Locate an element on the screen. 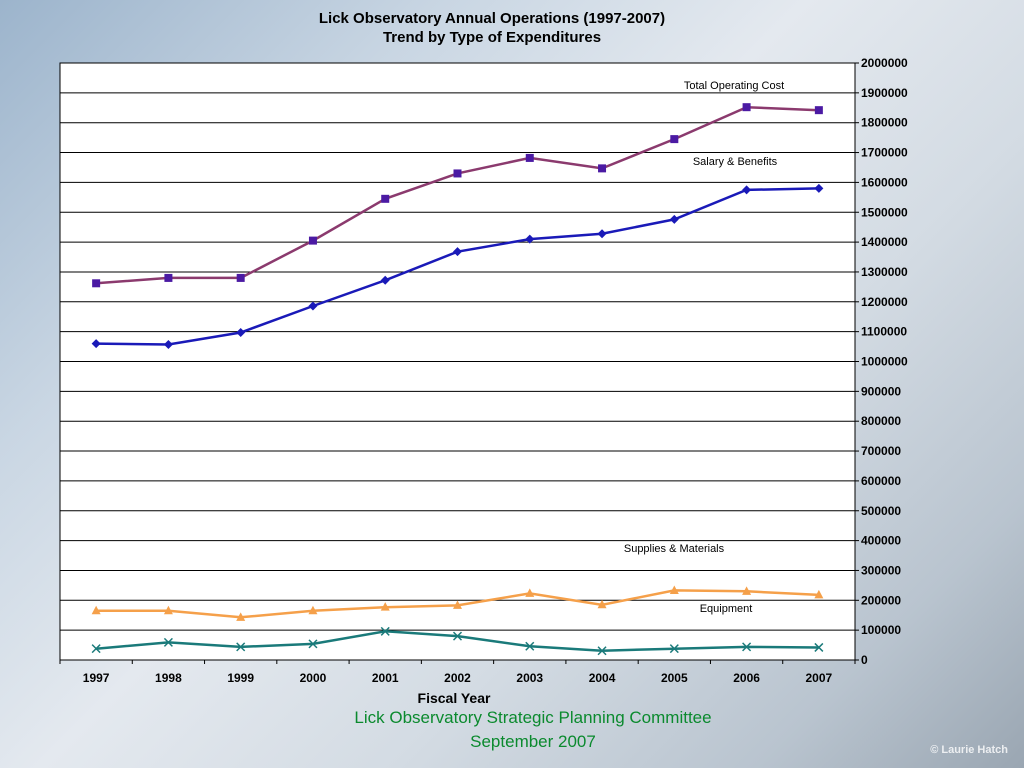 The width and height of the screenshot is (1024, 768). x-tick-label: 1999 is located at coordinates (240, 678).